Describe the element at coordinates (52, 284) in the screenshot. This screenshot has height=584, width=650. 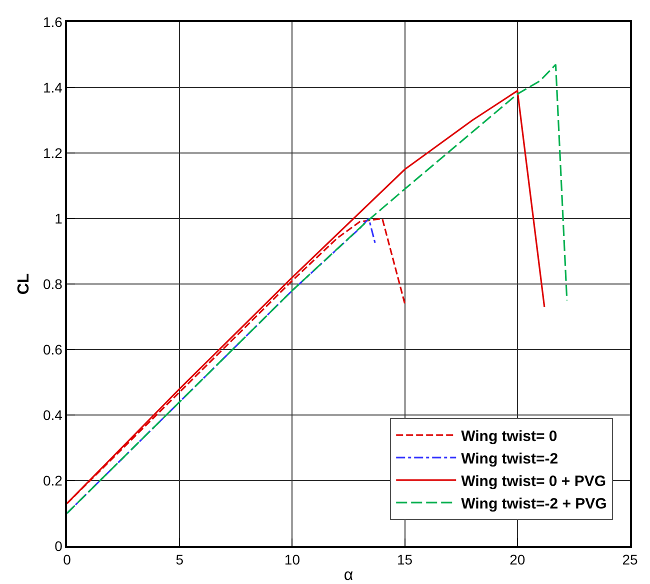
I see `y-tick-label: 0.8` at that location.